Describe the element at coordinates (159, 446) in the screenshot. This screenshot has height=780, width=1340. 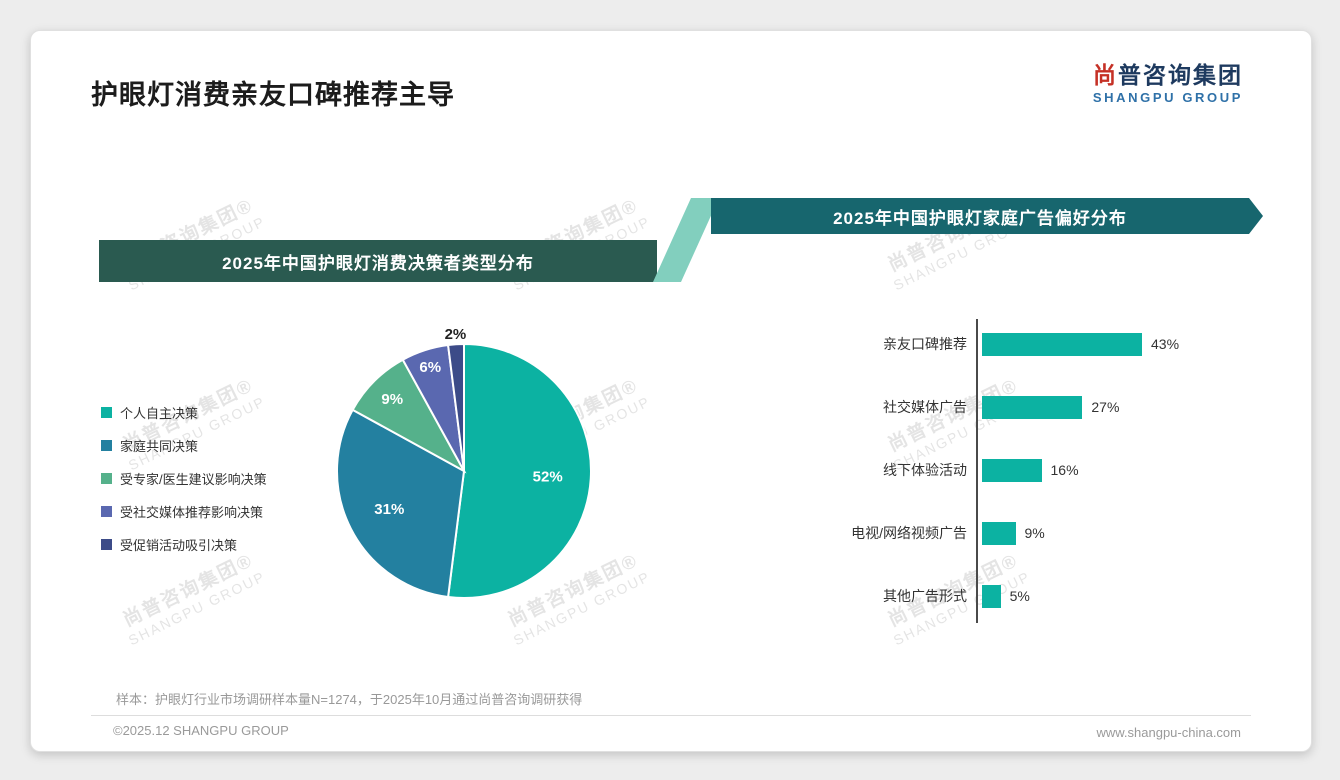
I see `legend-label: 家庭共同决策` at that location.